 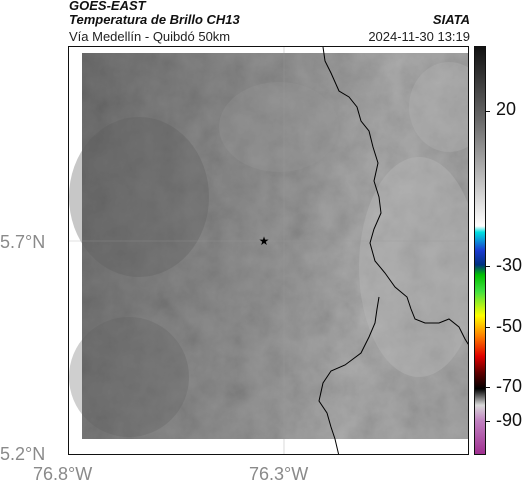 I want to click on colorbar-label-20: 20, so click(x=506, y=109).